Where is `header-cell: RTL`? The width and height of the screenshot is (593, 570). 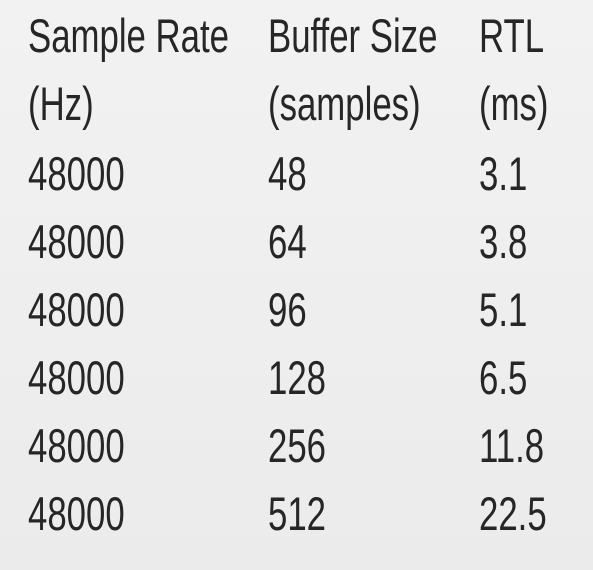 header-cell: RTL is located at coordinates (511, 36).